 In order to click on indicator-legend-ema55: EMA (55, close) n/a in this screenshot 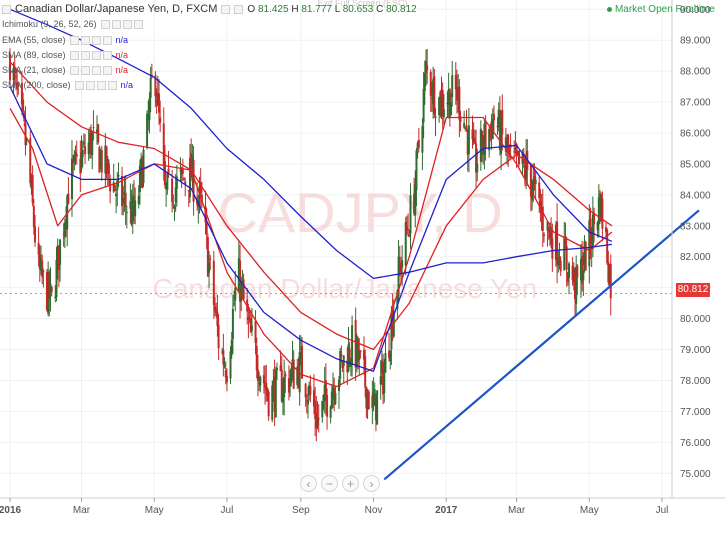, I will do `click(65, 40)`.